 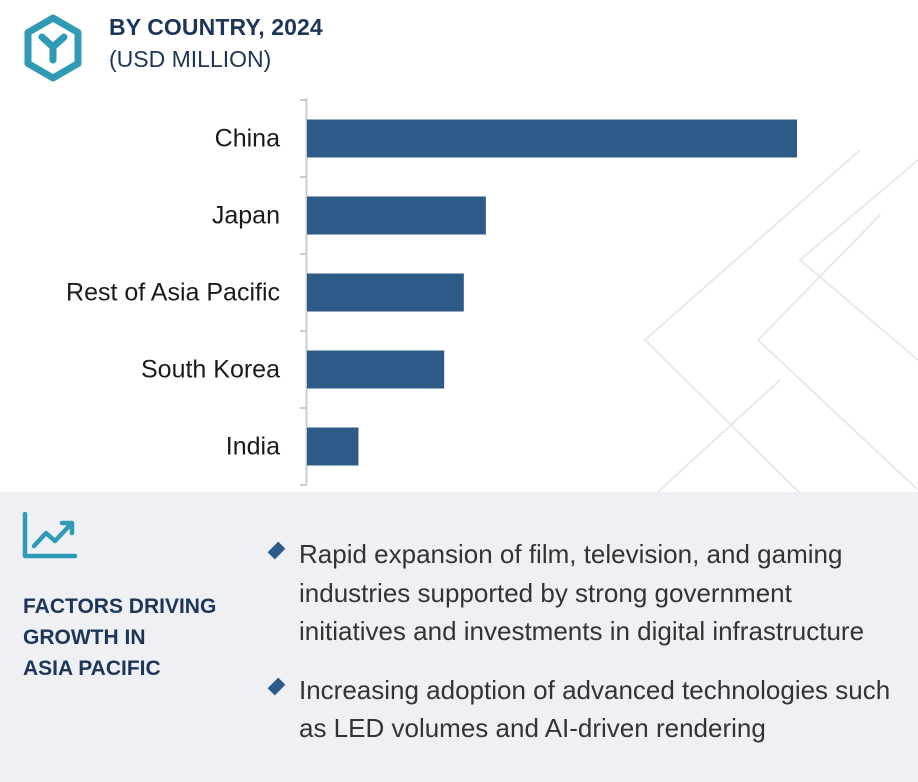 I want to click on factors-title: FACTORS DRIVING GROWTH IN ASIA PACIFIC, so click(x=138, y=637).